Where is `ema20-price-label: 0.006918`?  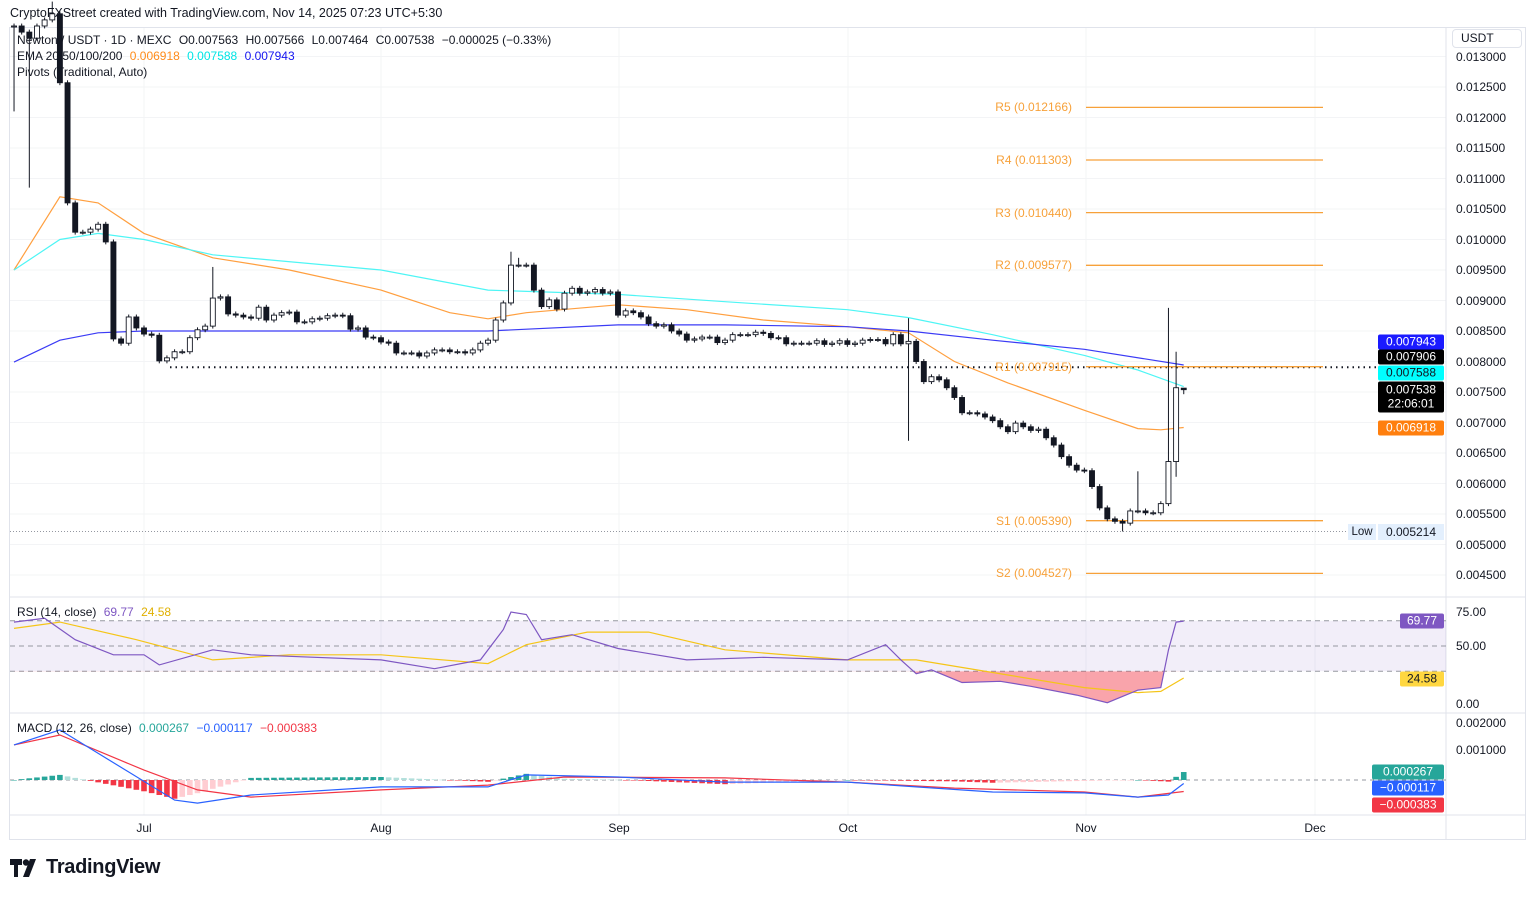
ema20-price-label: 0.006918 is located at coordinates (1411, 428).